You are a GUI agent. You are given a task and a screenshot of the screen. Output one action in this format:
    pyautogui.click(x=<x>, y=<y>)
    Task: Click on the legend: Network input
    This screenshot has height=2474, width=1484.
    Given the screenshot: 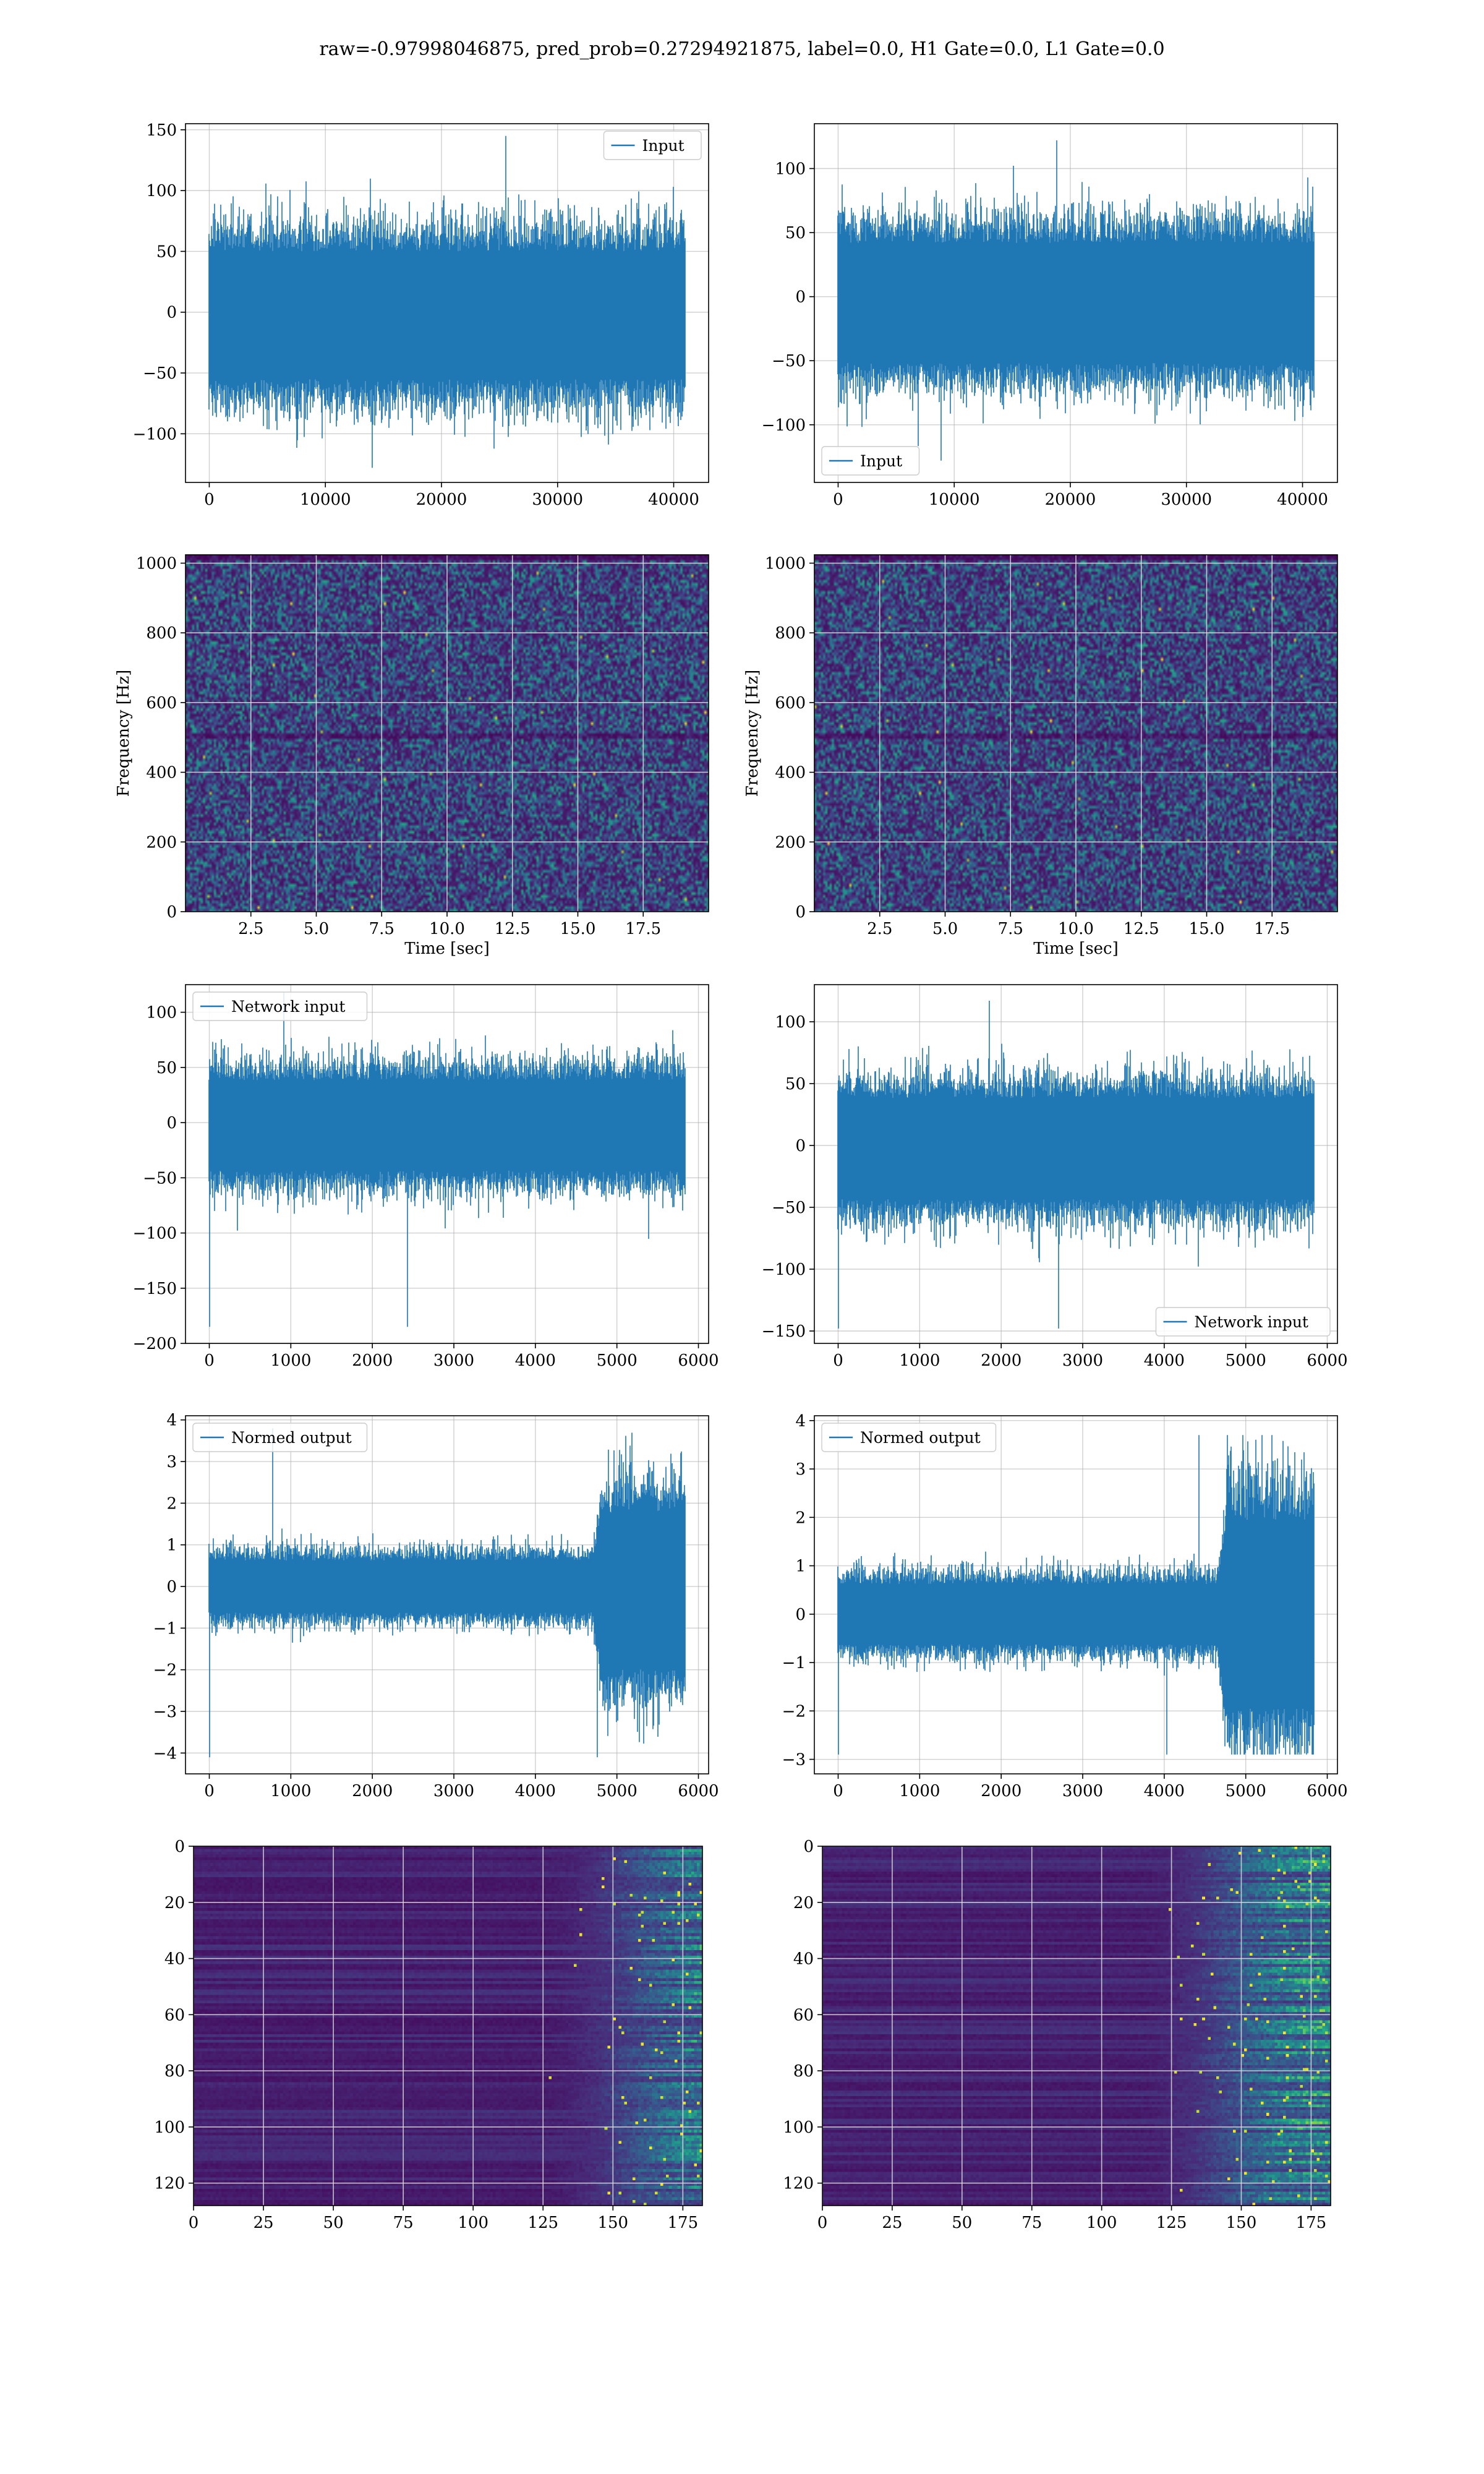 What is the action you would take?
    pyautogui.click(x=280, y=1006)
    